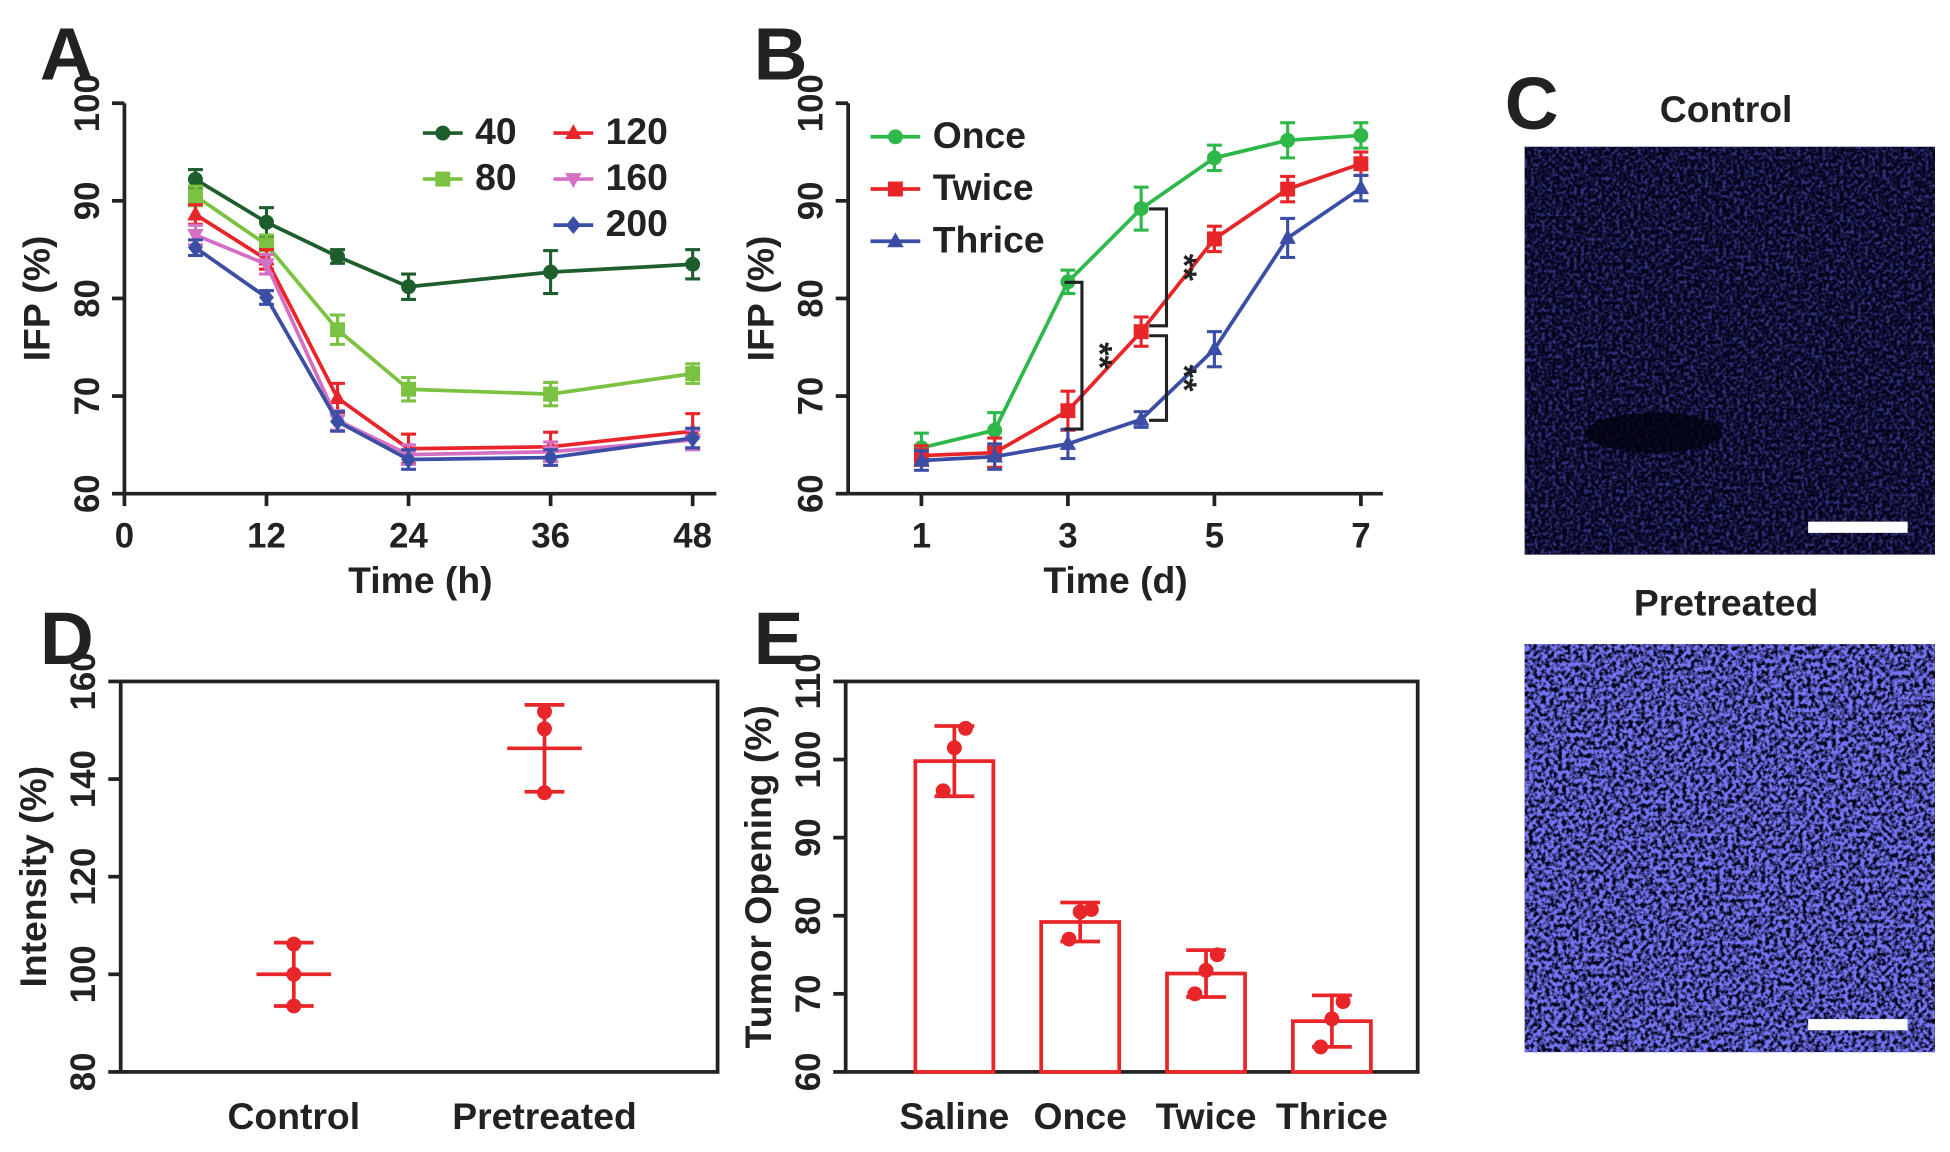 The image size is (1950, 1152). What do you see at coordinates (83, 779) in the screenshot?
I see `y-tick-label: 140` at bounding box center [83, 779].